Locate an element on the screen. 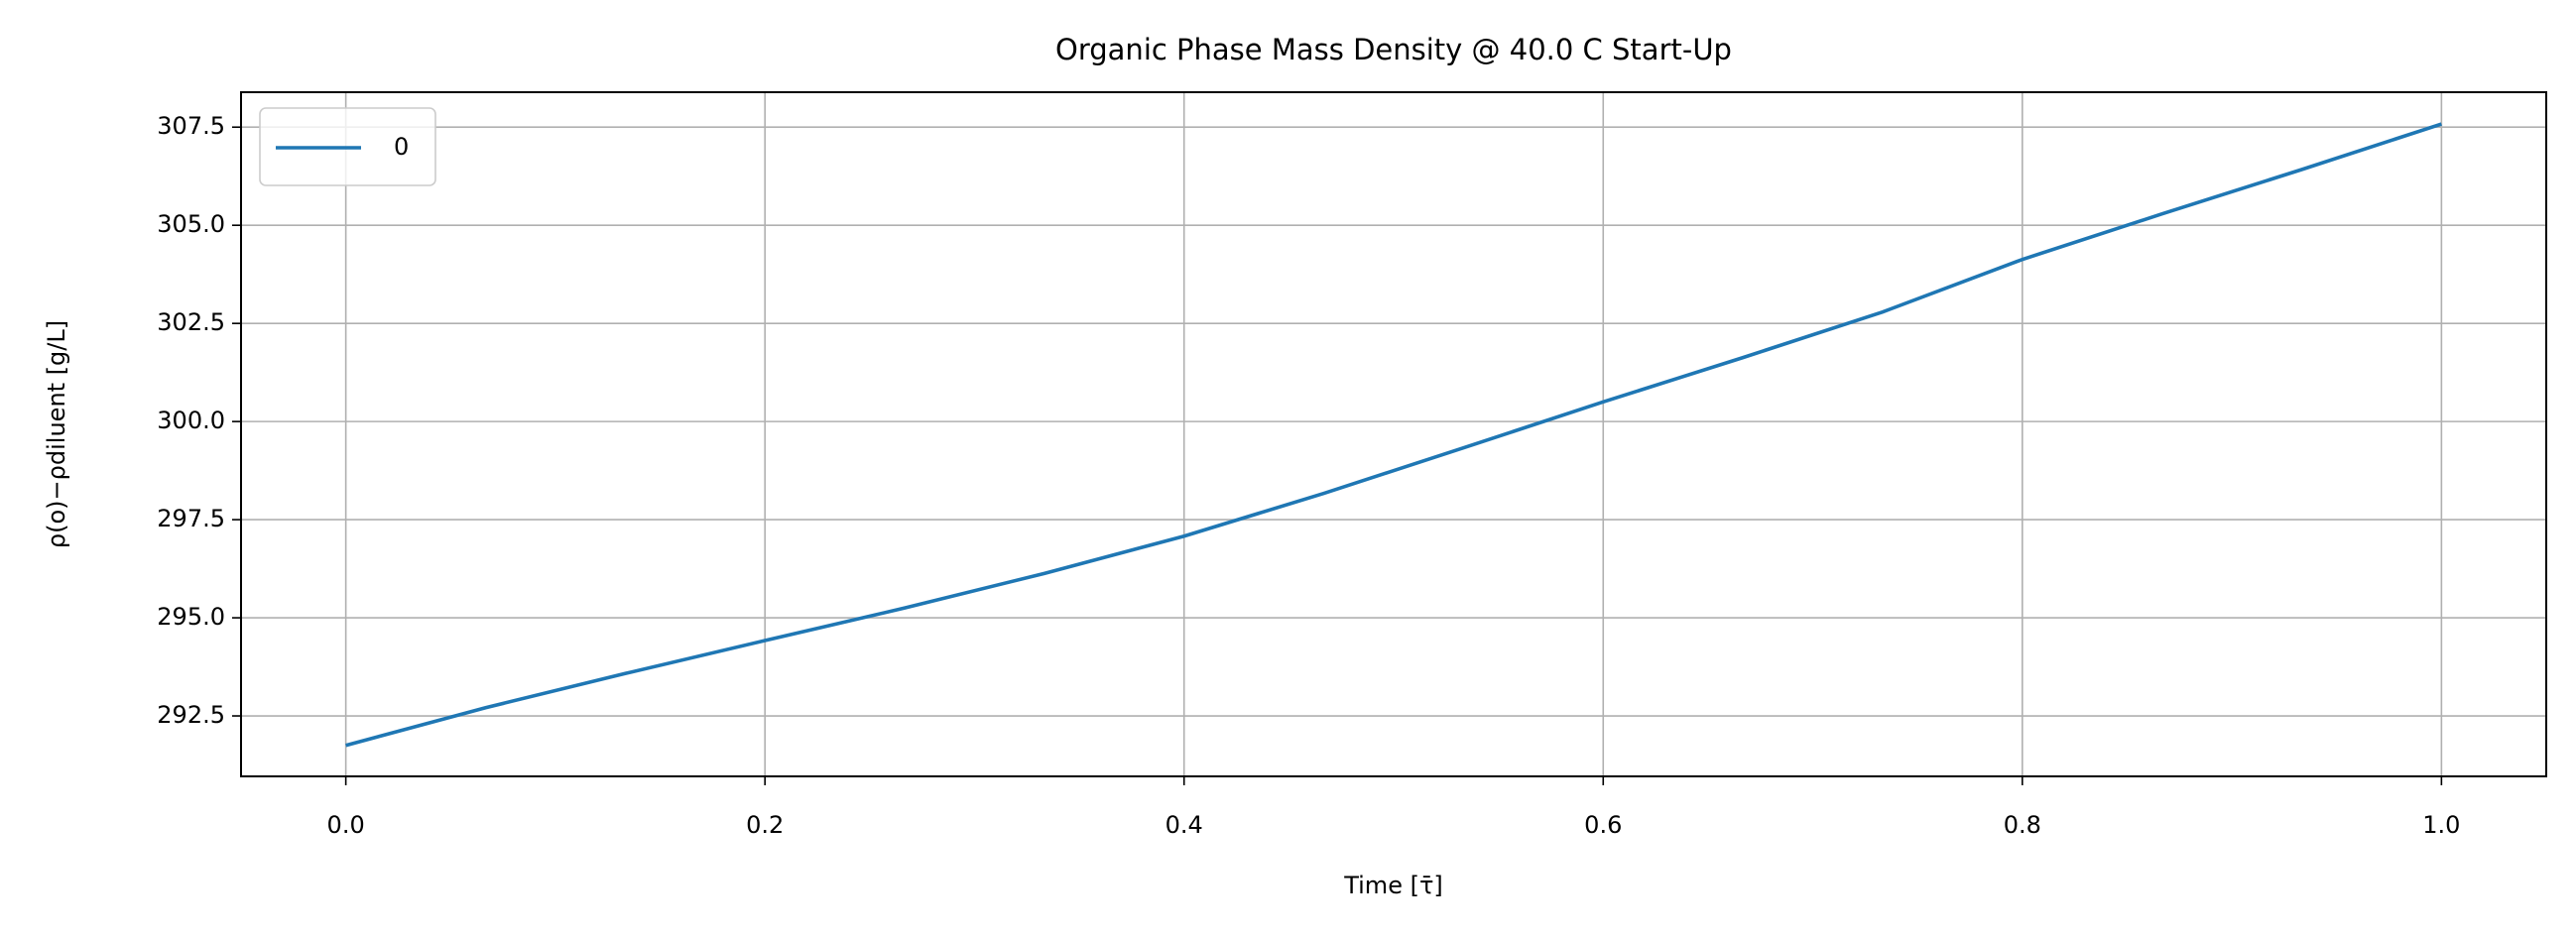 This screenshot has height=937, width=2576. y-tick-label: 307.5 is located at coordinates (191, 126).